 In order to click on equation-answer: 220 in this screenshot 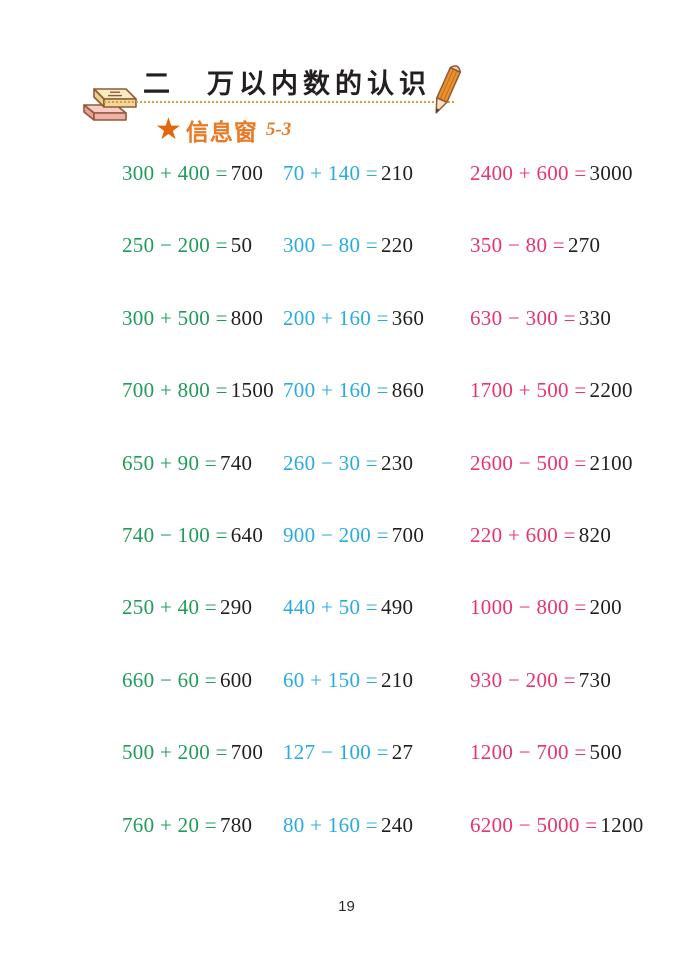, I will do `click(397, 245)`.